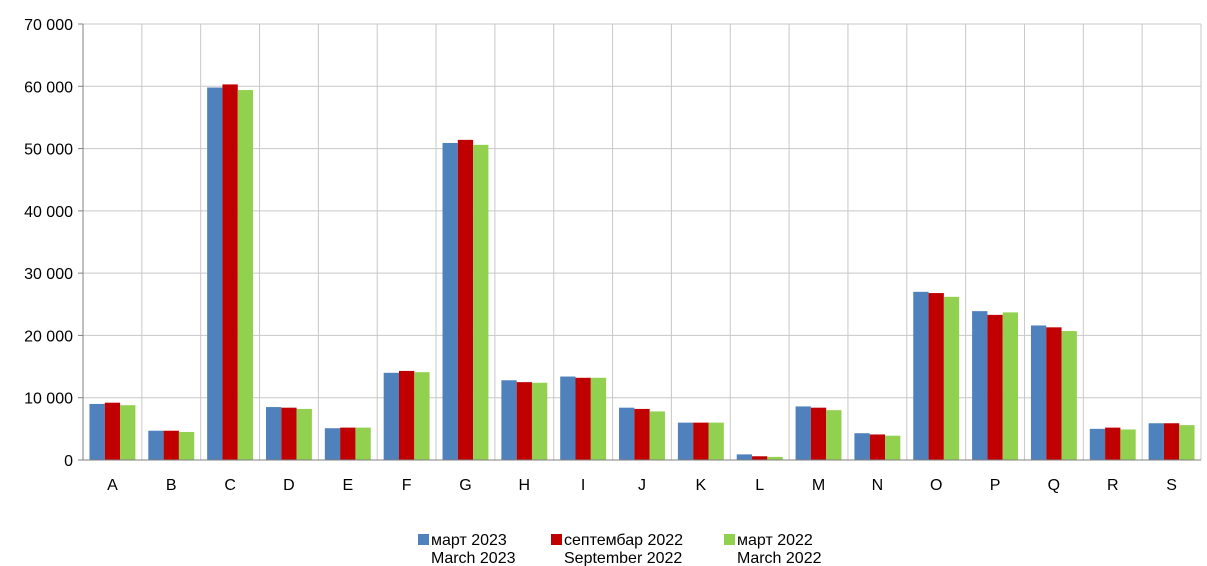  What do you see at coordinates (818, 485) in the screenshot?
I see `x-tick-label: M` at bounding box center [818, 485].